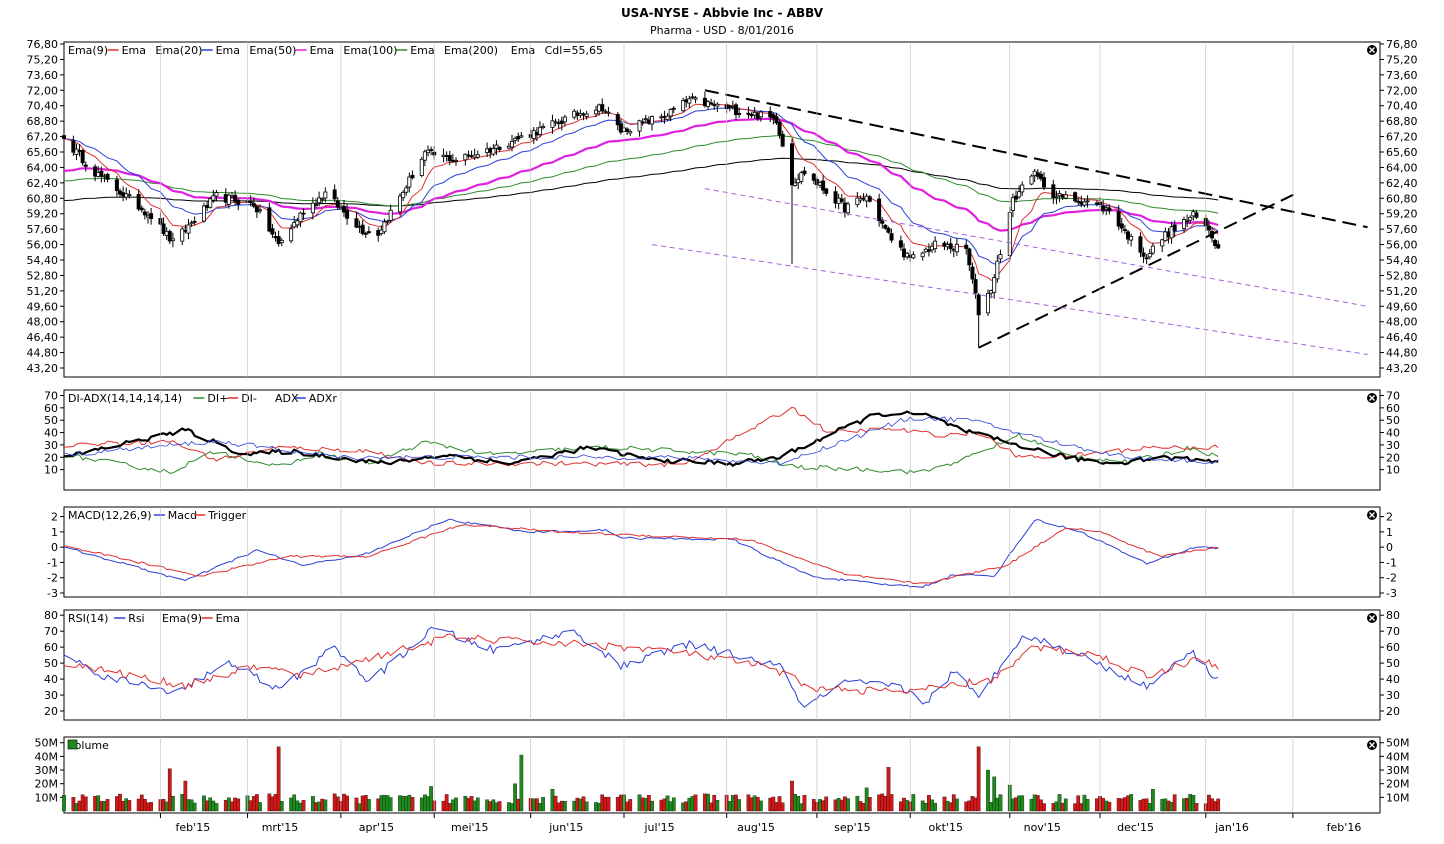 The image size is (1444, 844). Describe the element at coordinates (1398, 797) in the screenshot. I see `y-tick-label-right: 10M` at that location.